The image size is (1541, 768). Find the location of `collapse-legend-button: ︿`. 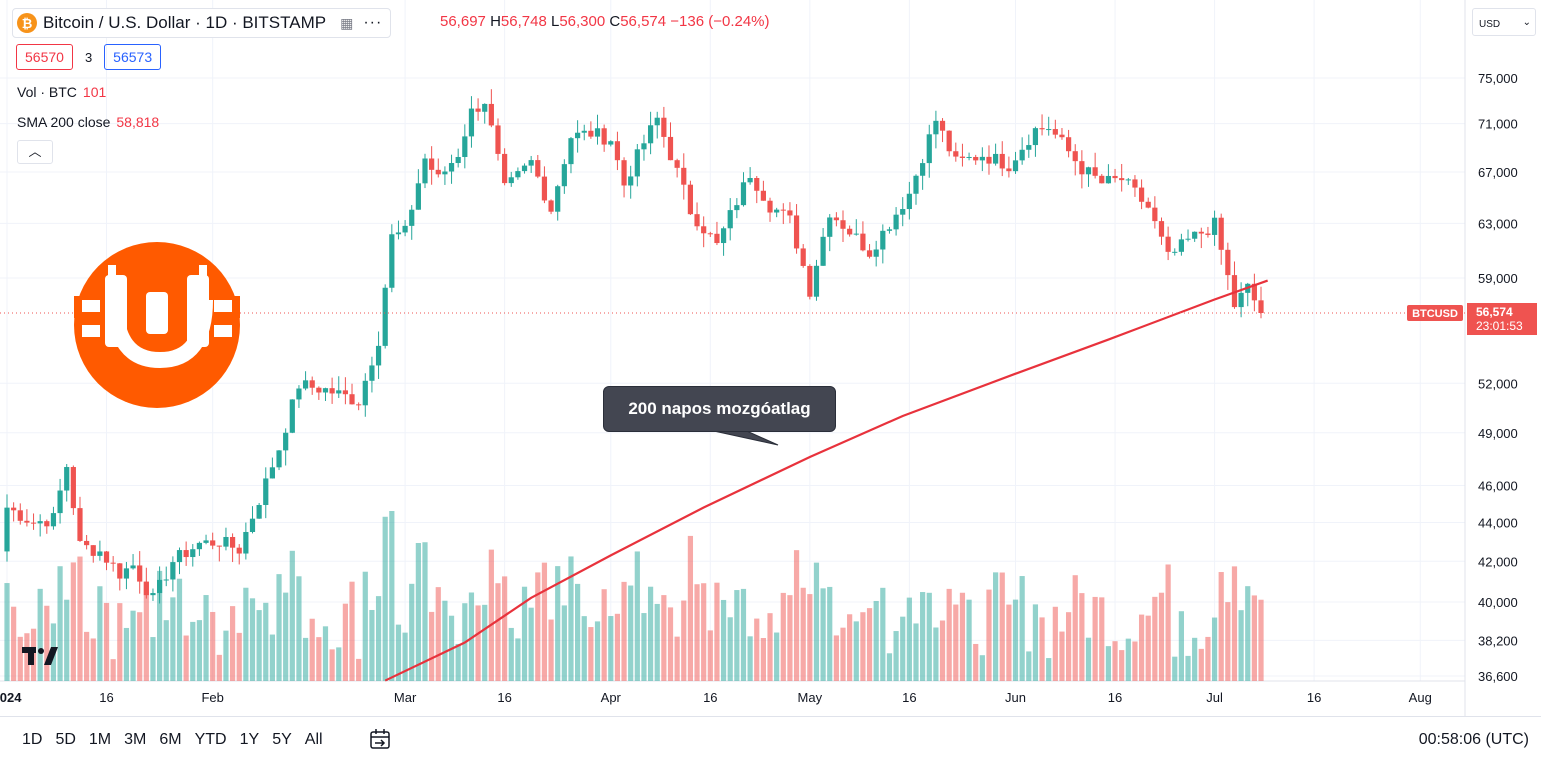

collapse-legend-button: ︿ is located at coordinates (35, 152).